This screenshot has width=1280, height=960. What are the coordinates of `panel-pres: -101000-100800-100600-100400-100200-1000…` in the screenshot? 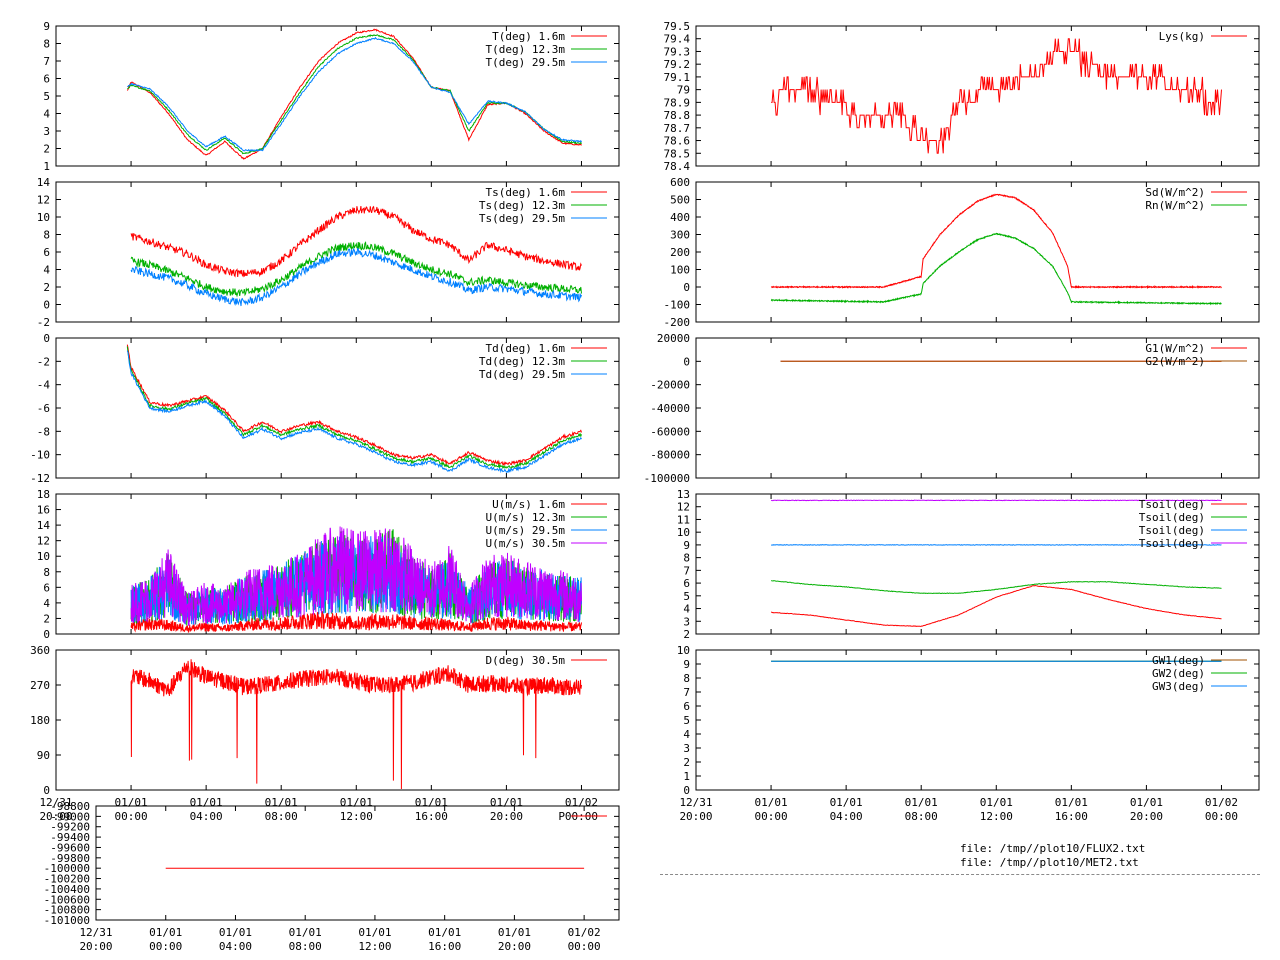 It's located at (332, 876).